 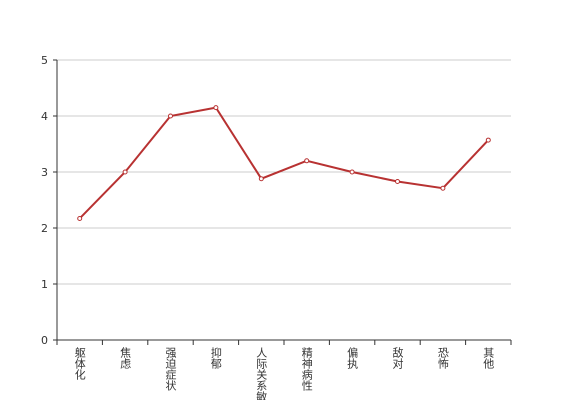 What do you see at coordinates (397, 357) in the screenshot?
I see `x-tick-label: 敌对` at bounding box center [397, 357].